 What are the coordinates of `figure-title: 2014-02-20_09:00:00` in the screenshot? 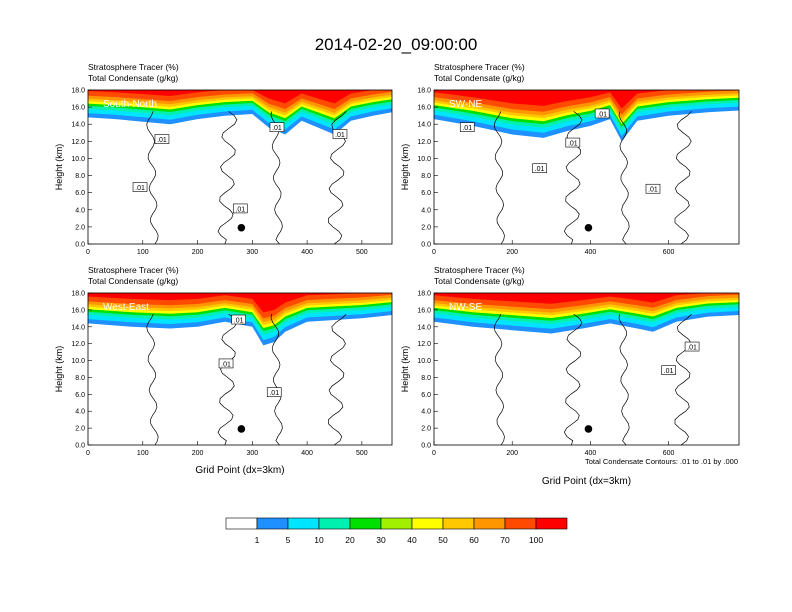 It's located at (396, 44).